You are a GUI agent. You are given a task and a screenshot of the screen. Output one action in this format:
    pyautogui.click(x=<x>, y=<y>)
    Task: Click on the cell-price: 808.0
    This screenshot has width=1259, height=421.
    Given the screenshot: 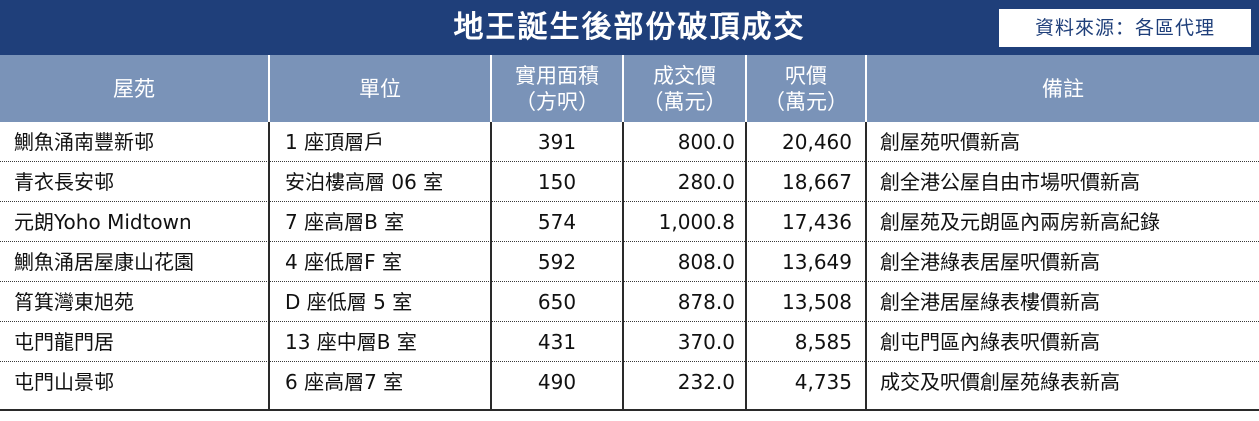 What is the action you would take?
    pyautogui.click(x=706, y=262)
    